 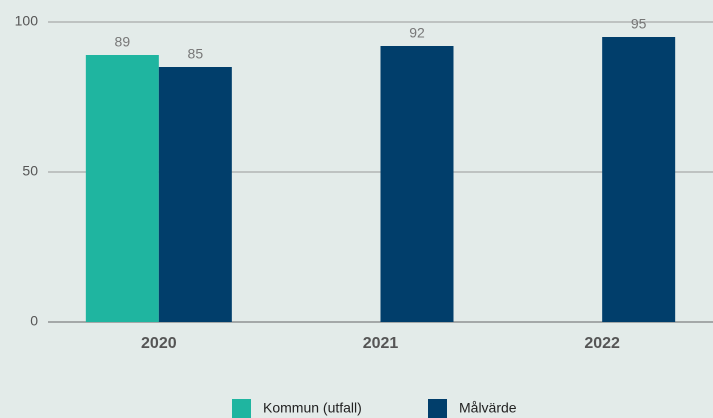 I want to click on data-label: 89, so click(x=123, y=42).